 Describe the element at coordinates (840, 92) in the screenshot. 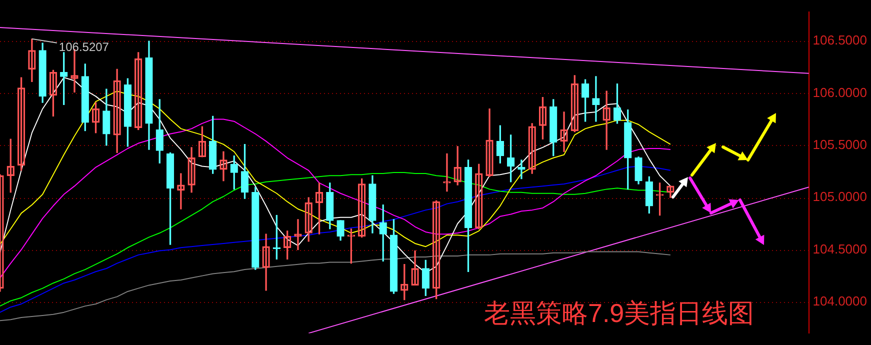

I see `y-tick-label: 106.0000` at that location.